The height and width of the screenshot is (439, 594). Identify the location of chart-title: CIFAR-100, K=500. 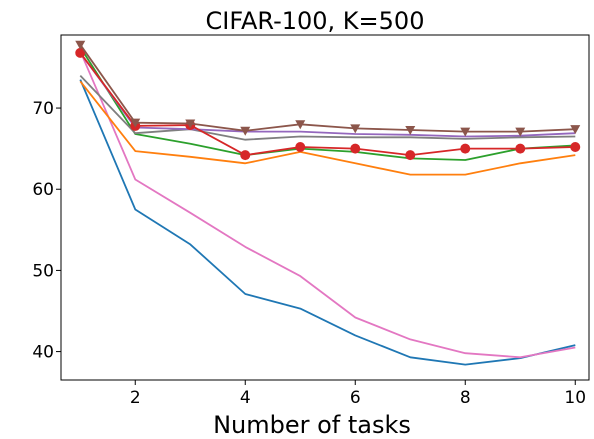
(315, 21).